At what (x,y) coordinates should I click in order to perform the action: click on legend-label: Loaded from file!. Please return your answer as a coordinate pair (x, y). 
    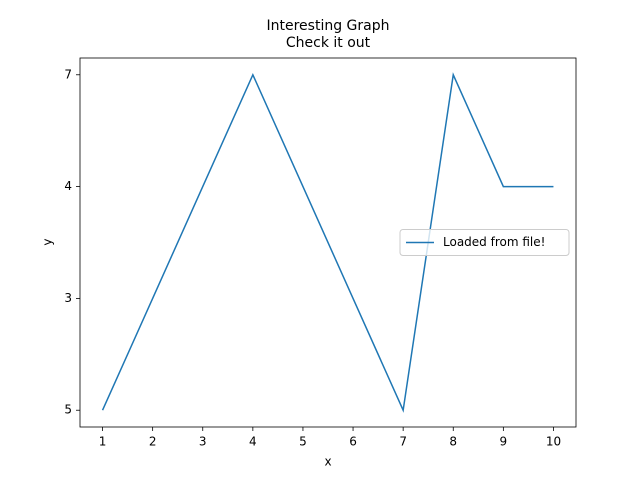
    Looking at the image, I should click on (494, 242).